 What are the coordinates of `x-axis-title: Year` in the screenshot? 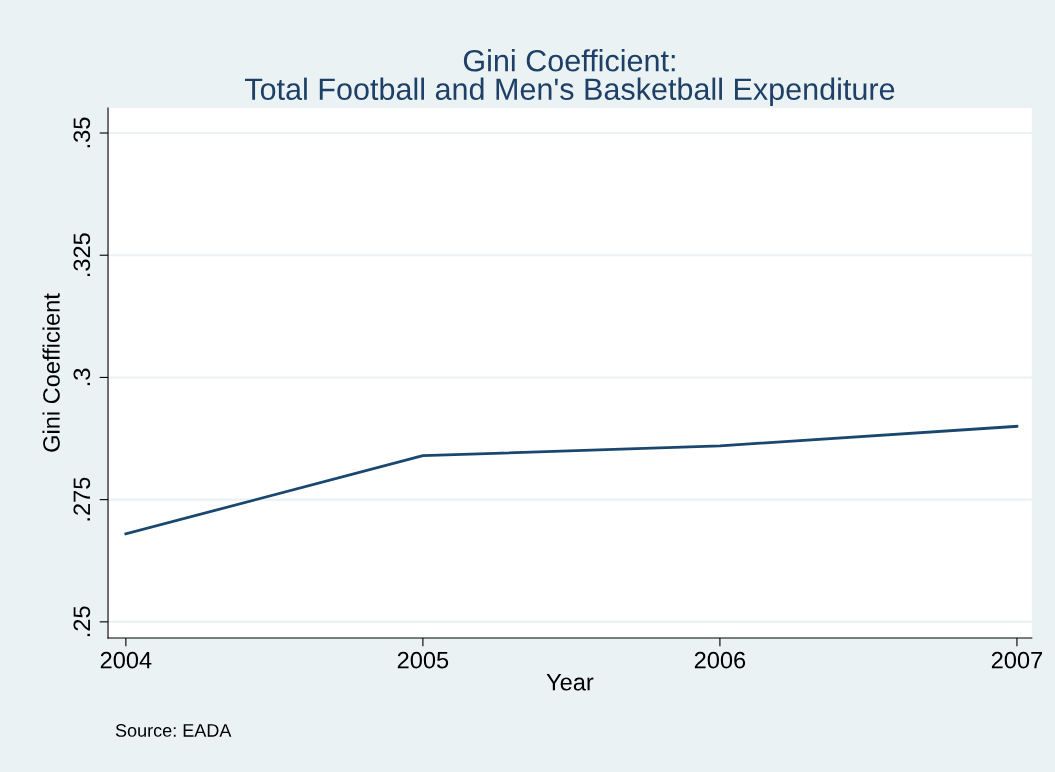 It's located at (570, 682).